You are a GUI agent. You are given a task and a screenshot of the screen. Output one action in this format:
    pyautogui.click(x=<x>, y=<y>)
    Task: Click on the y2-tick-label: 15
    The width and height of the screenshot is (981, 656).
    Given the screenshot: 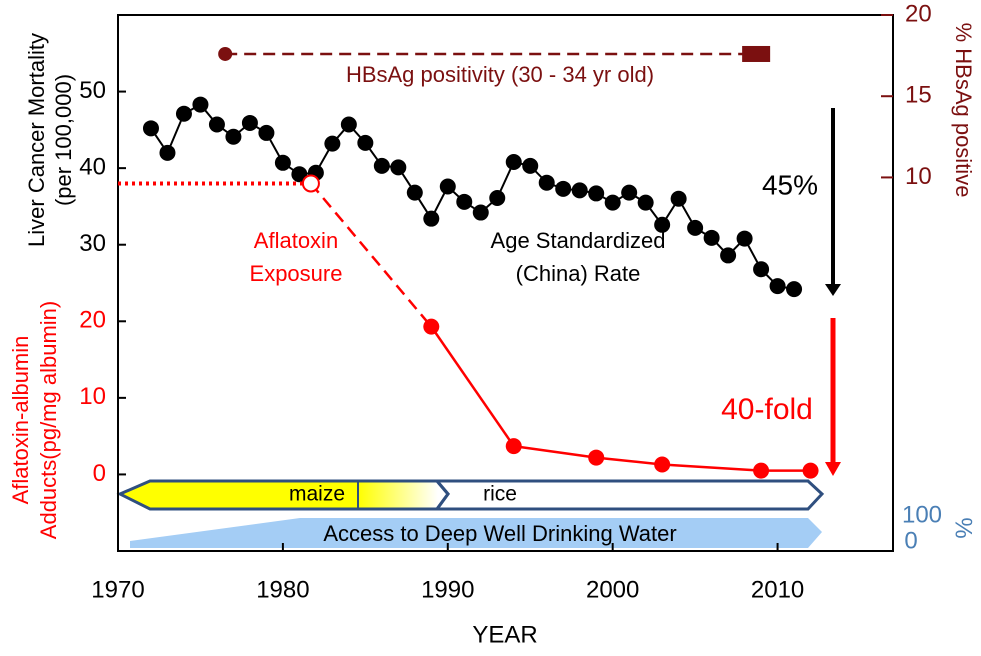 What is the action you would take?
    pyautogui.click(x=918, y=95)
    